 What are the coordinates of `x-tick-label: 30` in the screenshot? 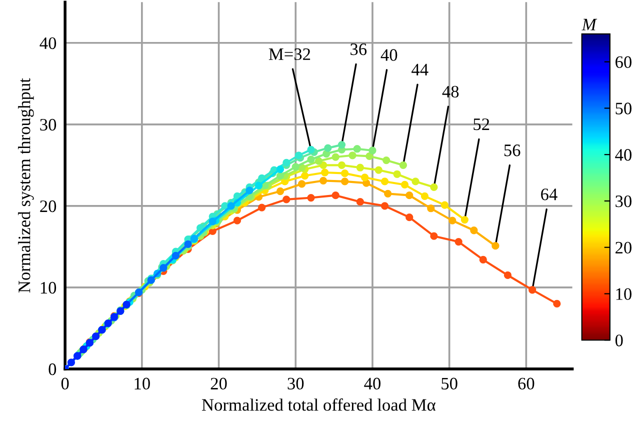 It's located at (296, 384).